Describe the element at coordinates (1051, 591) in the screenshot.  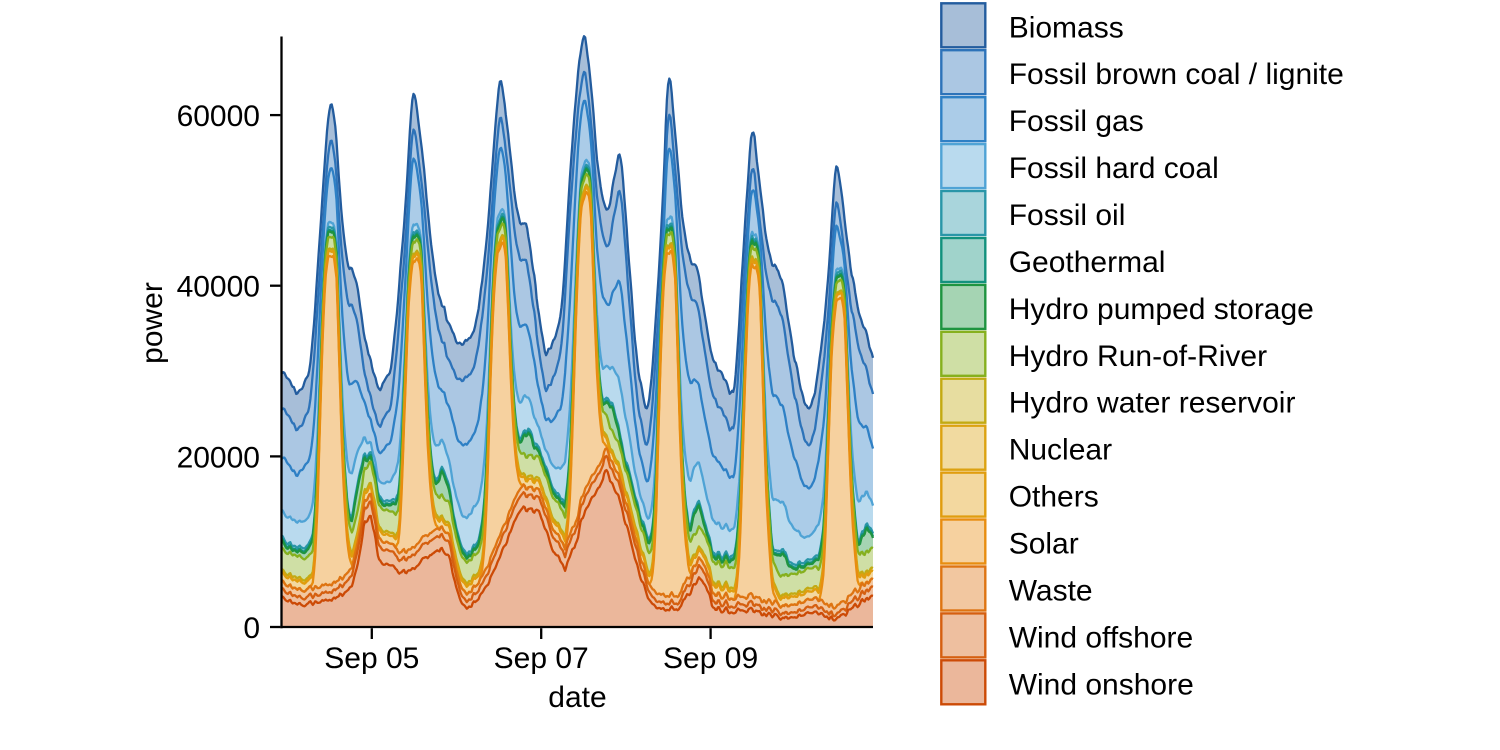
I see `svg-text: Waste` at that location.